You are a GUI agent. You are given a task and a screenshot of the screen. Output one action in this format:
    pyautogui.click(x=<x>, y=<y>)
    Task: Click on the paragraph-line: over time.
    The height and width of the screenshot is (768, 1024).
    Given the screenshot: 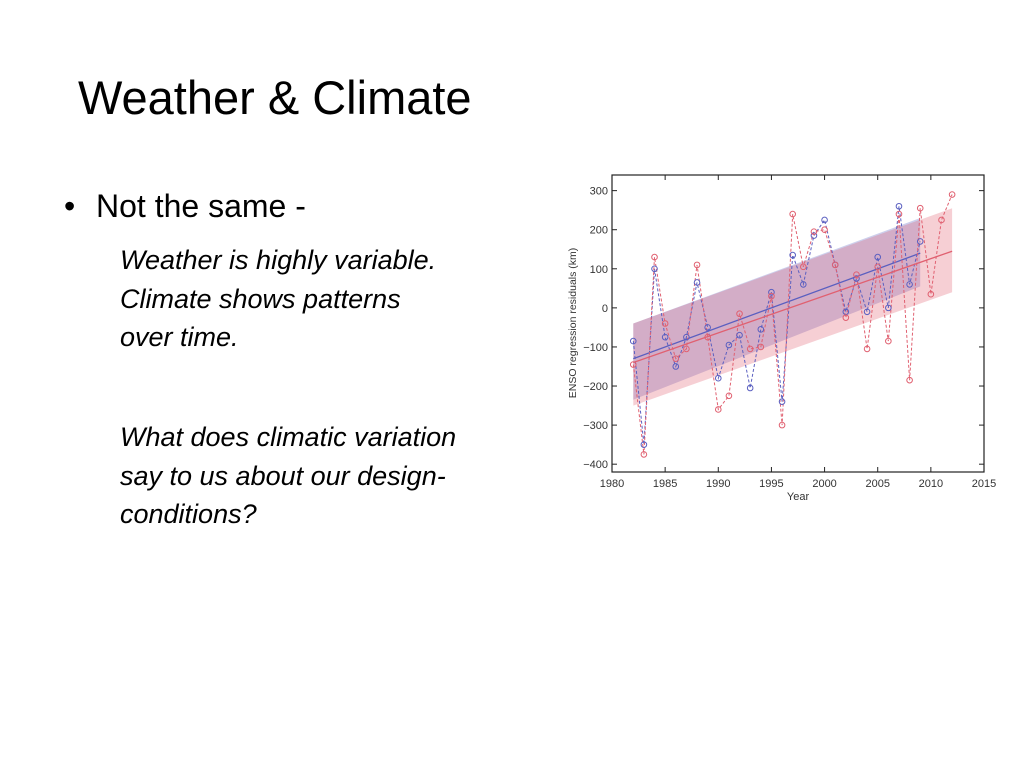 What is the action you would take?
    pyautogui.click(x=179, y=337)
    